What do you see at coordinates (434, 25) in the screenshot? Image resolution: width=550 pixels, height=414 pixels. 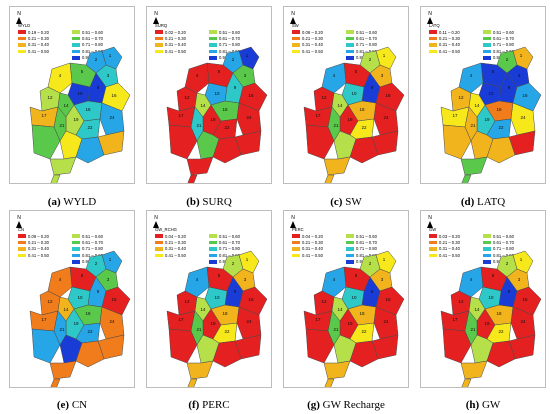 I see `legend-title: LATQ` at bounding box center [434, 25].